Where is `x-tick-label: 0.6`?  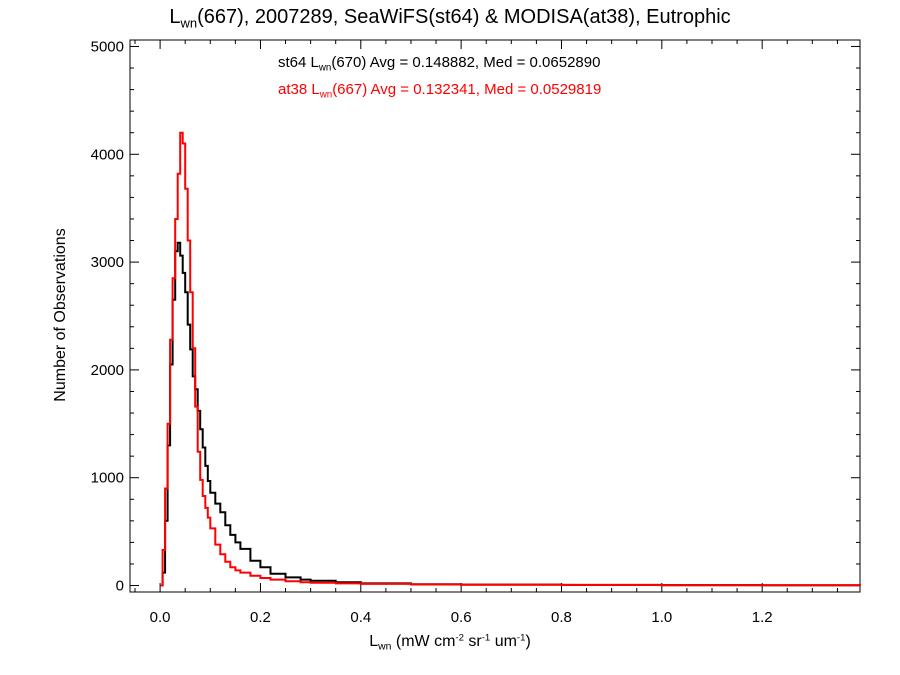 x-tick-label: 0.6 is located at coordinates (461, 617).